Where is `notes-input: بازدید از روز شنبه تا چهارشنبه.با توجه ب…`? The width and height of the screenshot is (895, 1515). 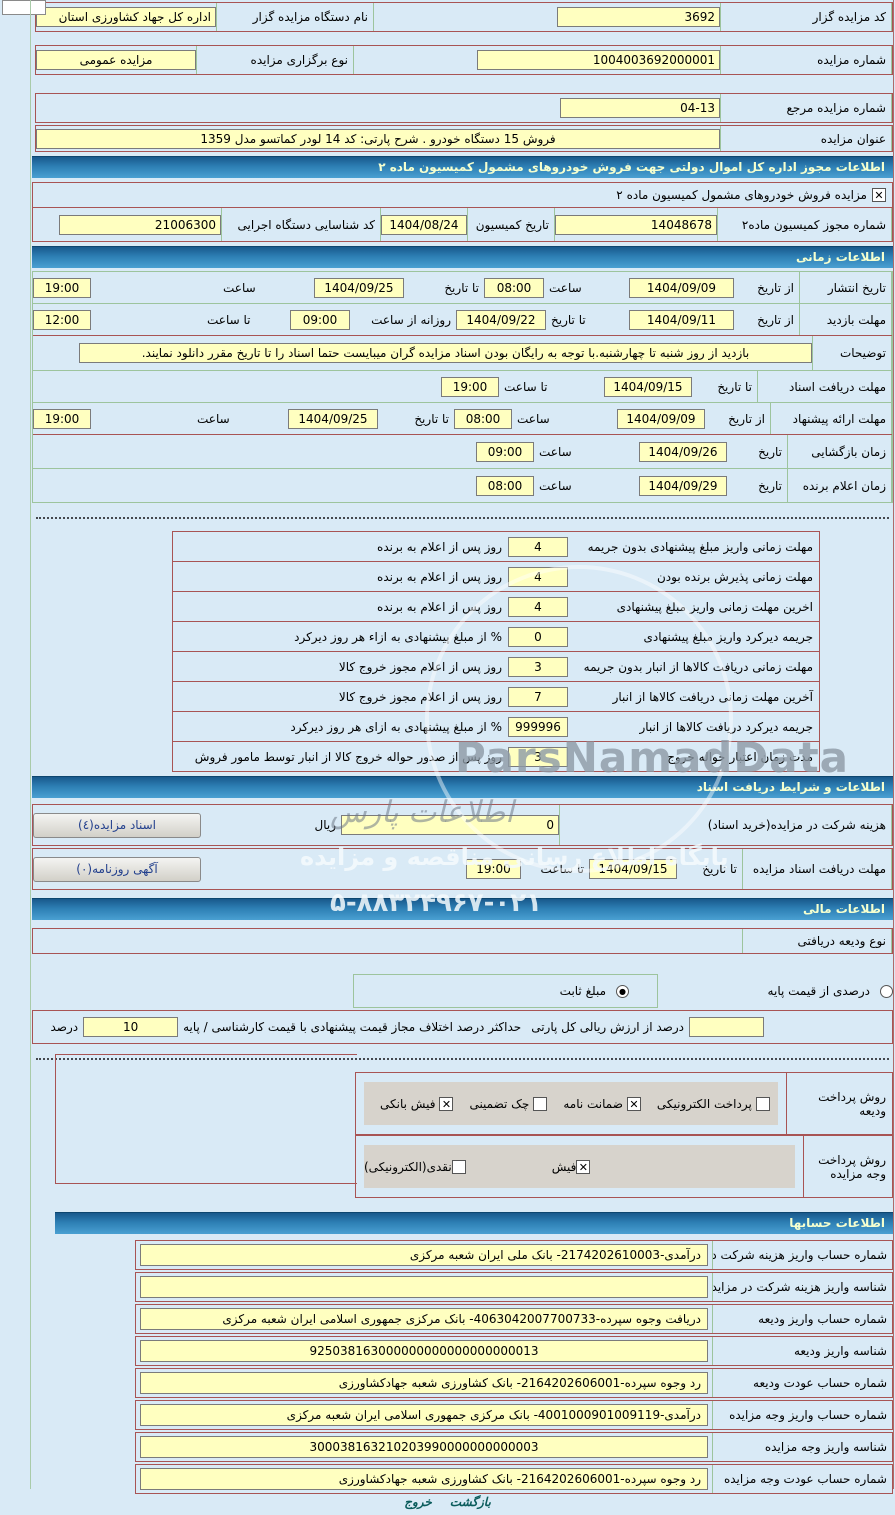 notes-input: بازدید از روز شنبه تا چهارشنبه.با توجه ب… is located at coordinates (445, 353).